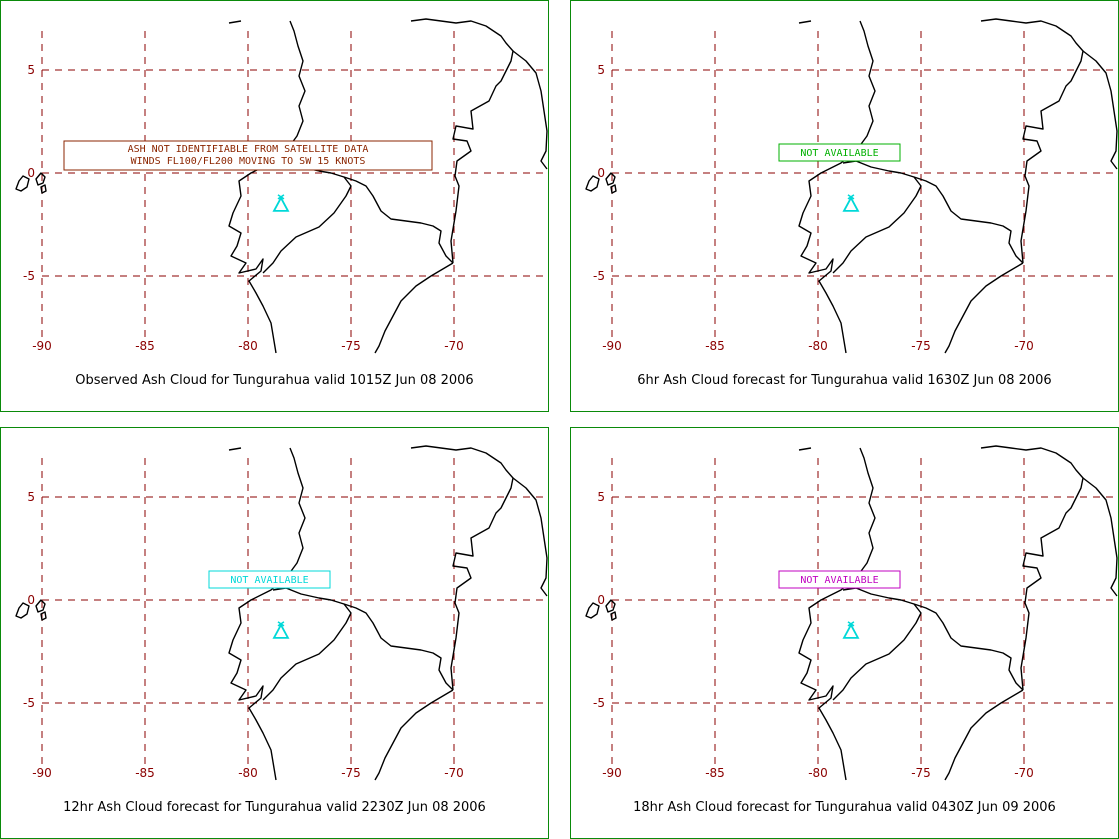 This screenshot has width=1119, height=839. I want to click on status-notice-text: WINDS FL100/FL200 MOVING TO SW 15 KNOTS, so click(248, 161).